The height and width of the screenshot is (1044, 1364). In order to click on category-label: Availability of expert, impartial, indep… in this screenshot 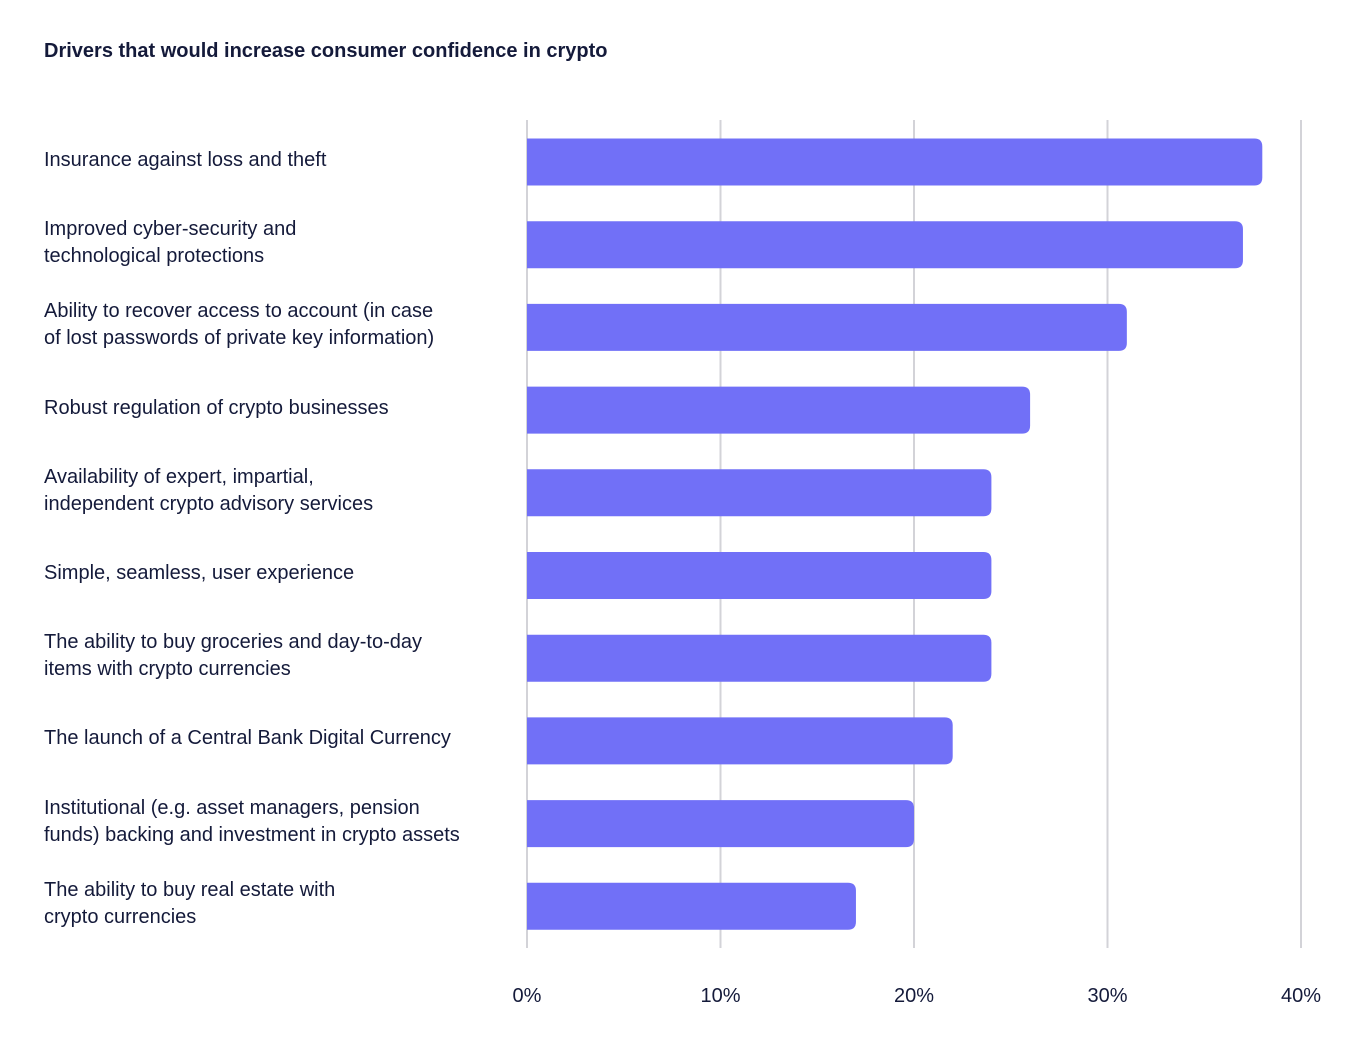, I will do `click(209, 490)`.